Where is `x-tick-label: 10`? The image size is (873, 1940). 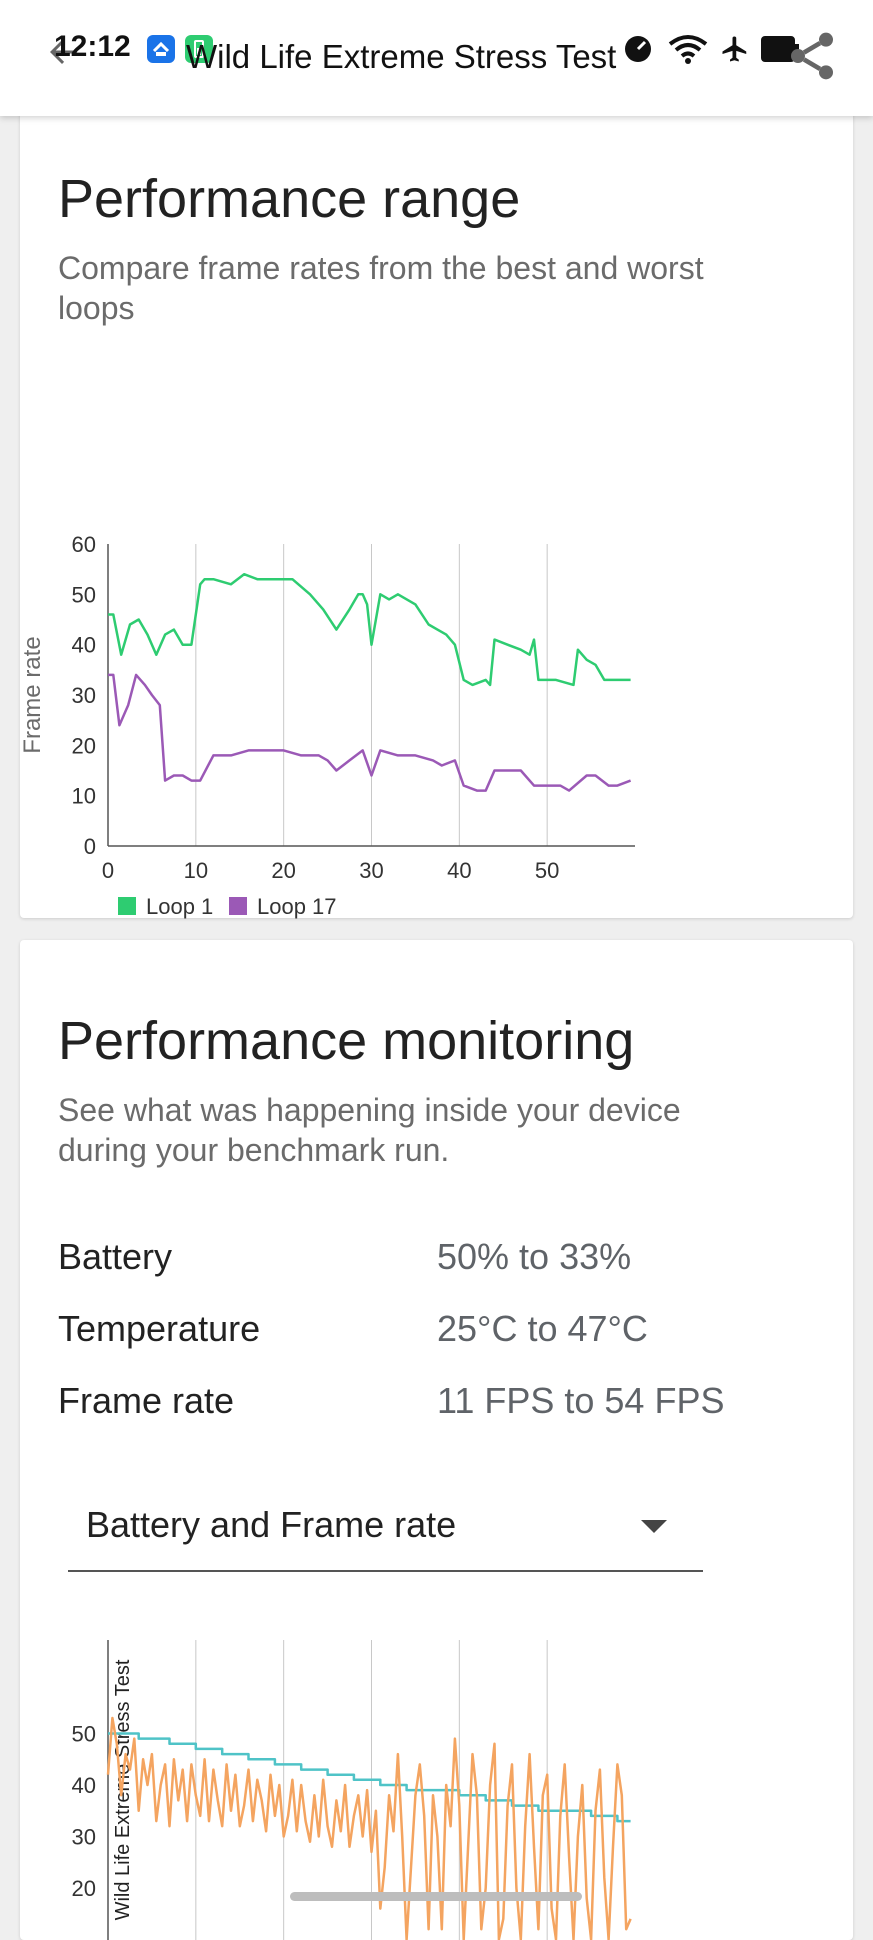 x-tick-label: 10 is located at coordinates (196, 870).